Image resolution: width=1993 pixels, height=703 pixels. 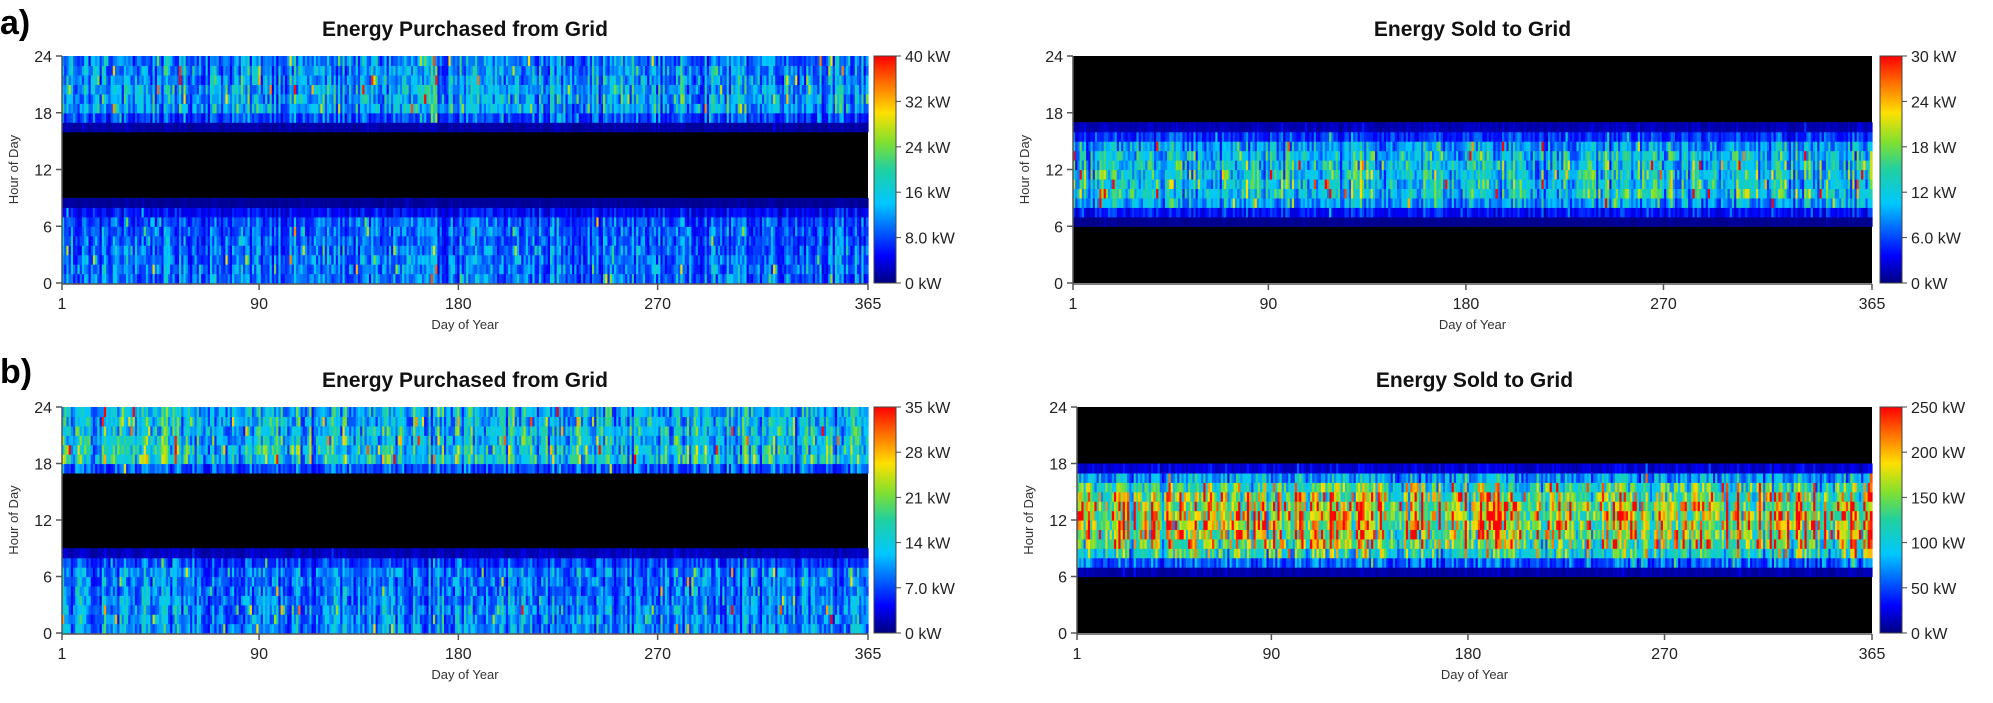 I want to click on panel-letter-a: a), so click(x=15, y=23).